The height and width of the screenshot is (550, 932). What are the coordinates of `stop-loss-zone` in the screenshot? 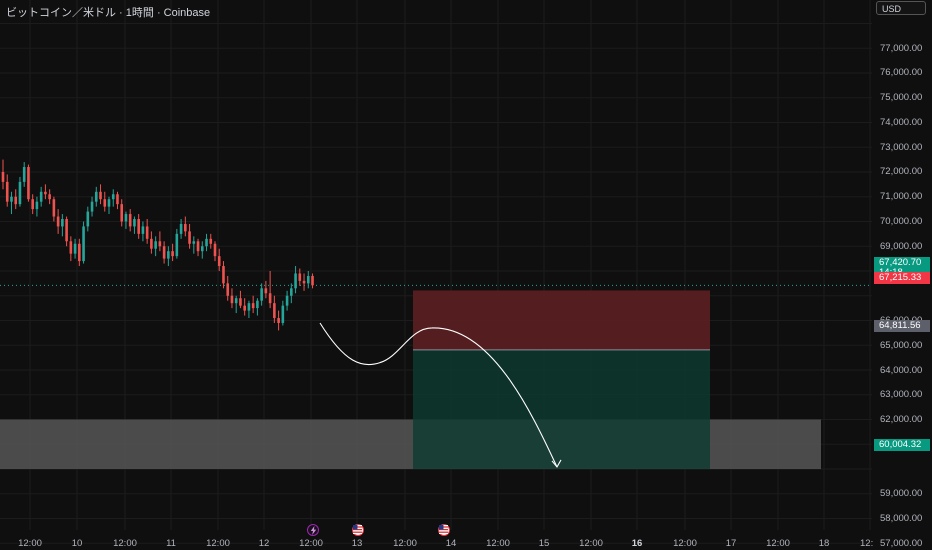 It's located at (561, 320).